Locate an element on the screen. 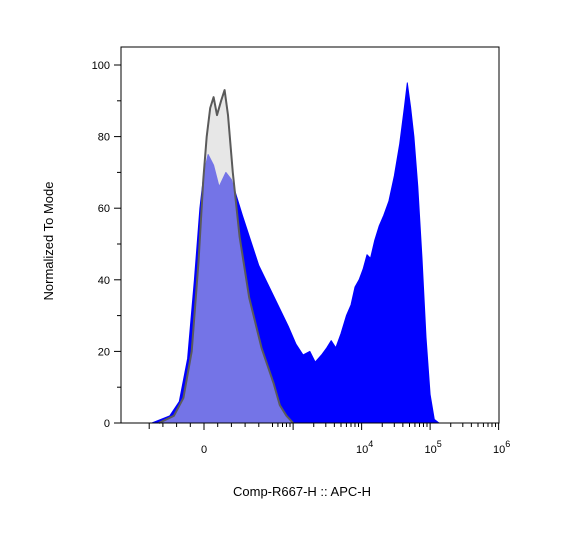 The height and width of the screenshot is (536, 576). series-1-line is located at coordinates (226, 256).